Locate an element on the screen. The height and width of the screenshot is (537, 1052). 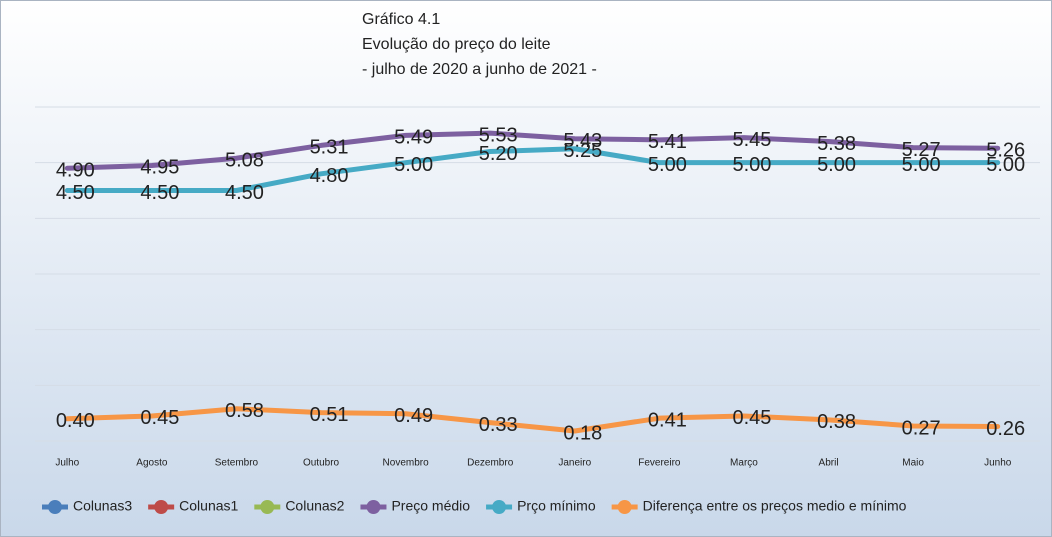
legend-label: Preço médio is located at coordinates (430, 506).